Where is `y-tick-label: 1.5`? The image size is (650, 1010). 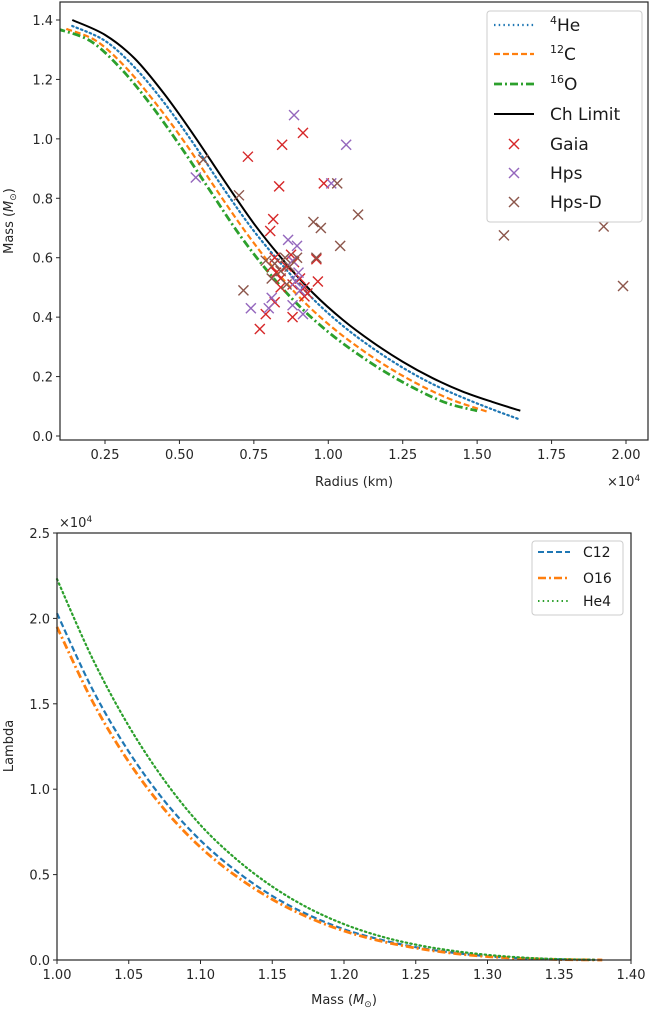 y-tick-label: 1.5 is located at coordinates (39, 705).